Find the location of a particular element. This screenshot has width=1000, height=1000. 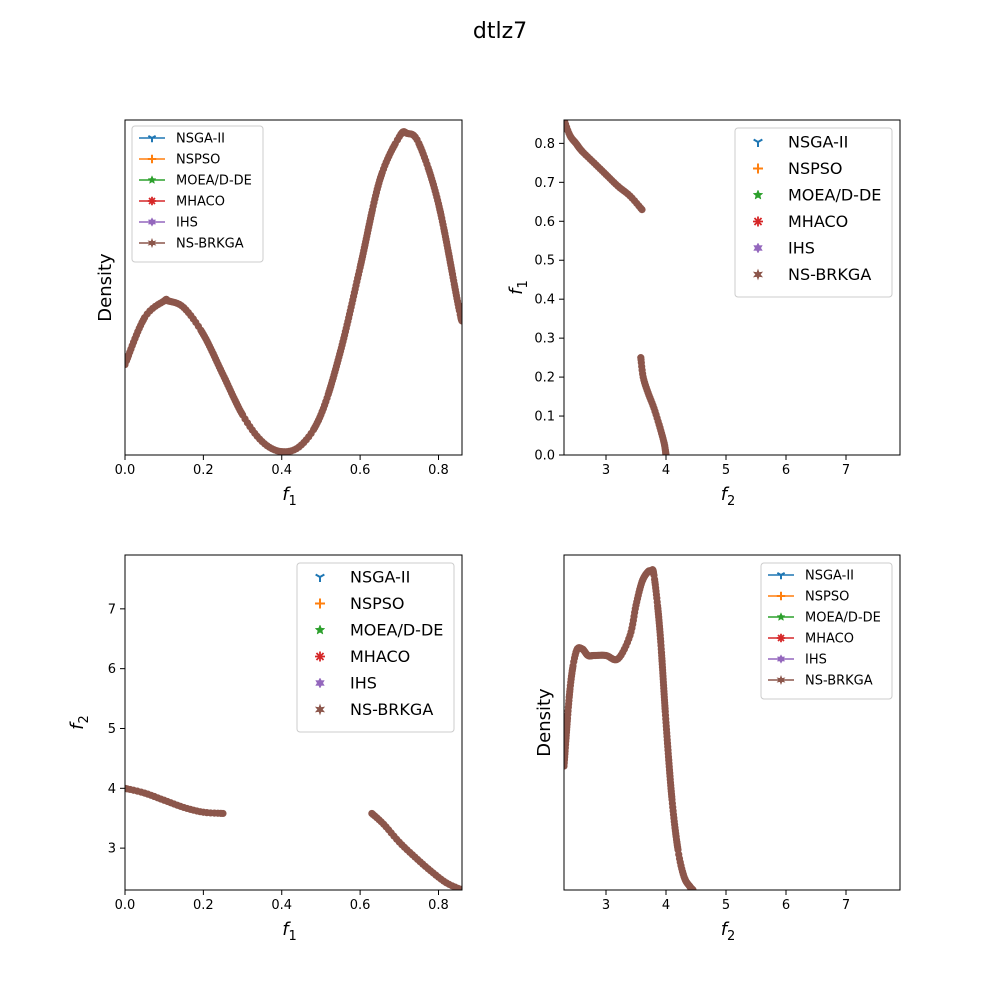

y-axis-label: f1 is located at coordinates (518, 287).